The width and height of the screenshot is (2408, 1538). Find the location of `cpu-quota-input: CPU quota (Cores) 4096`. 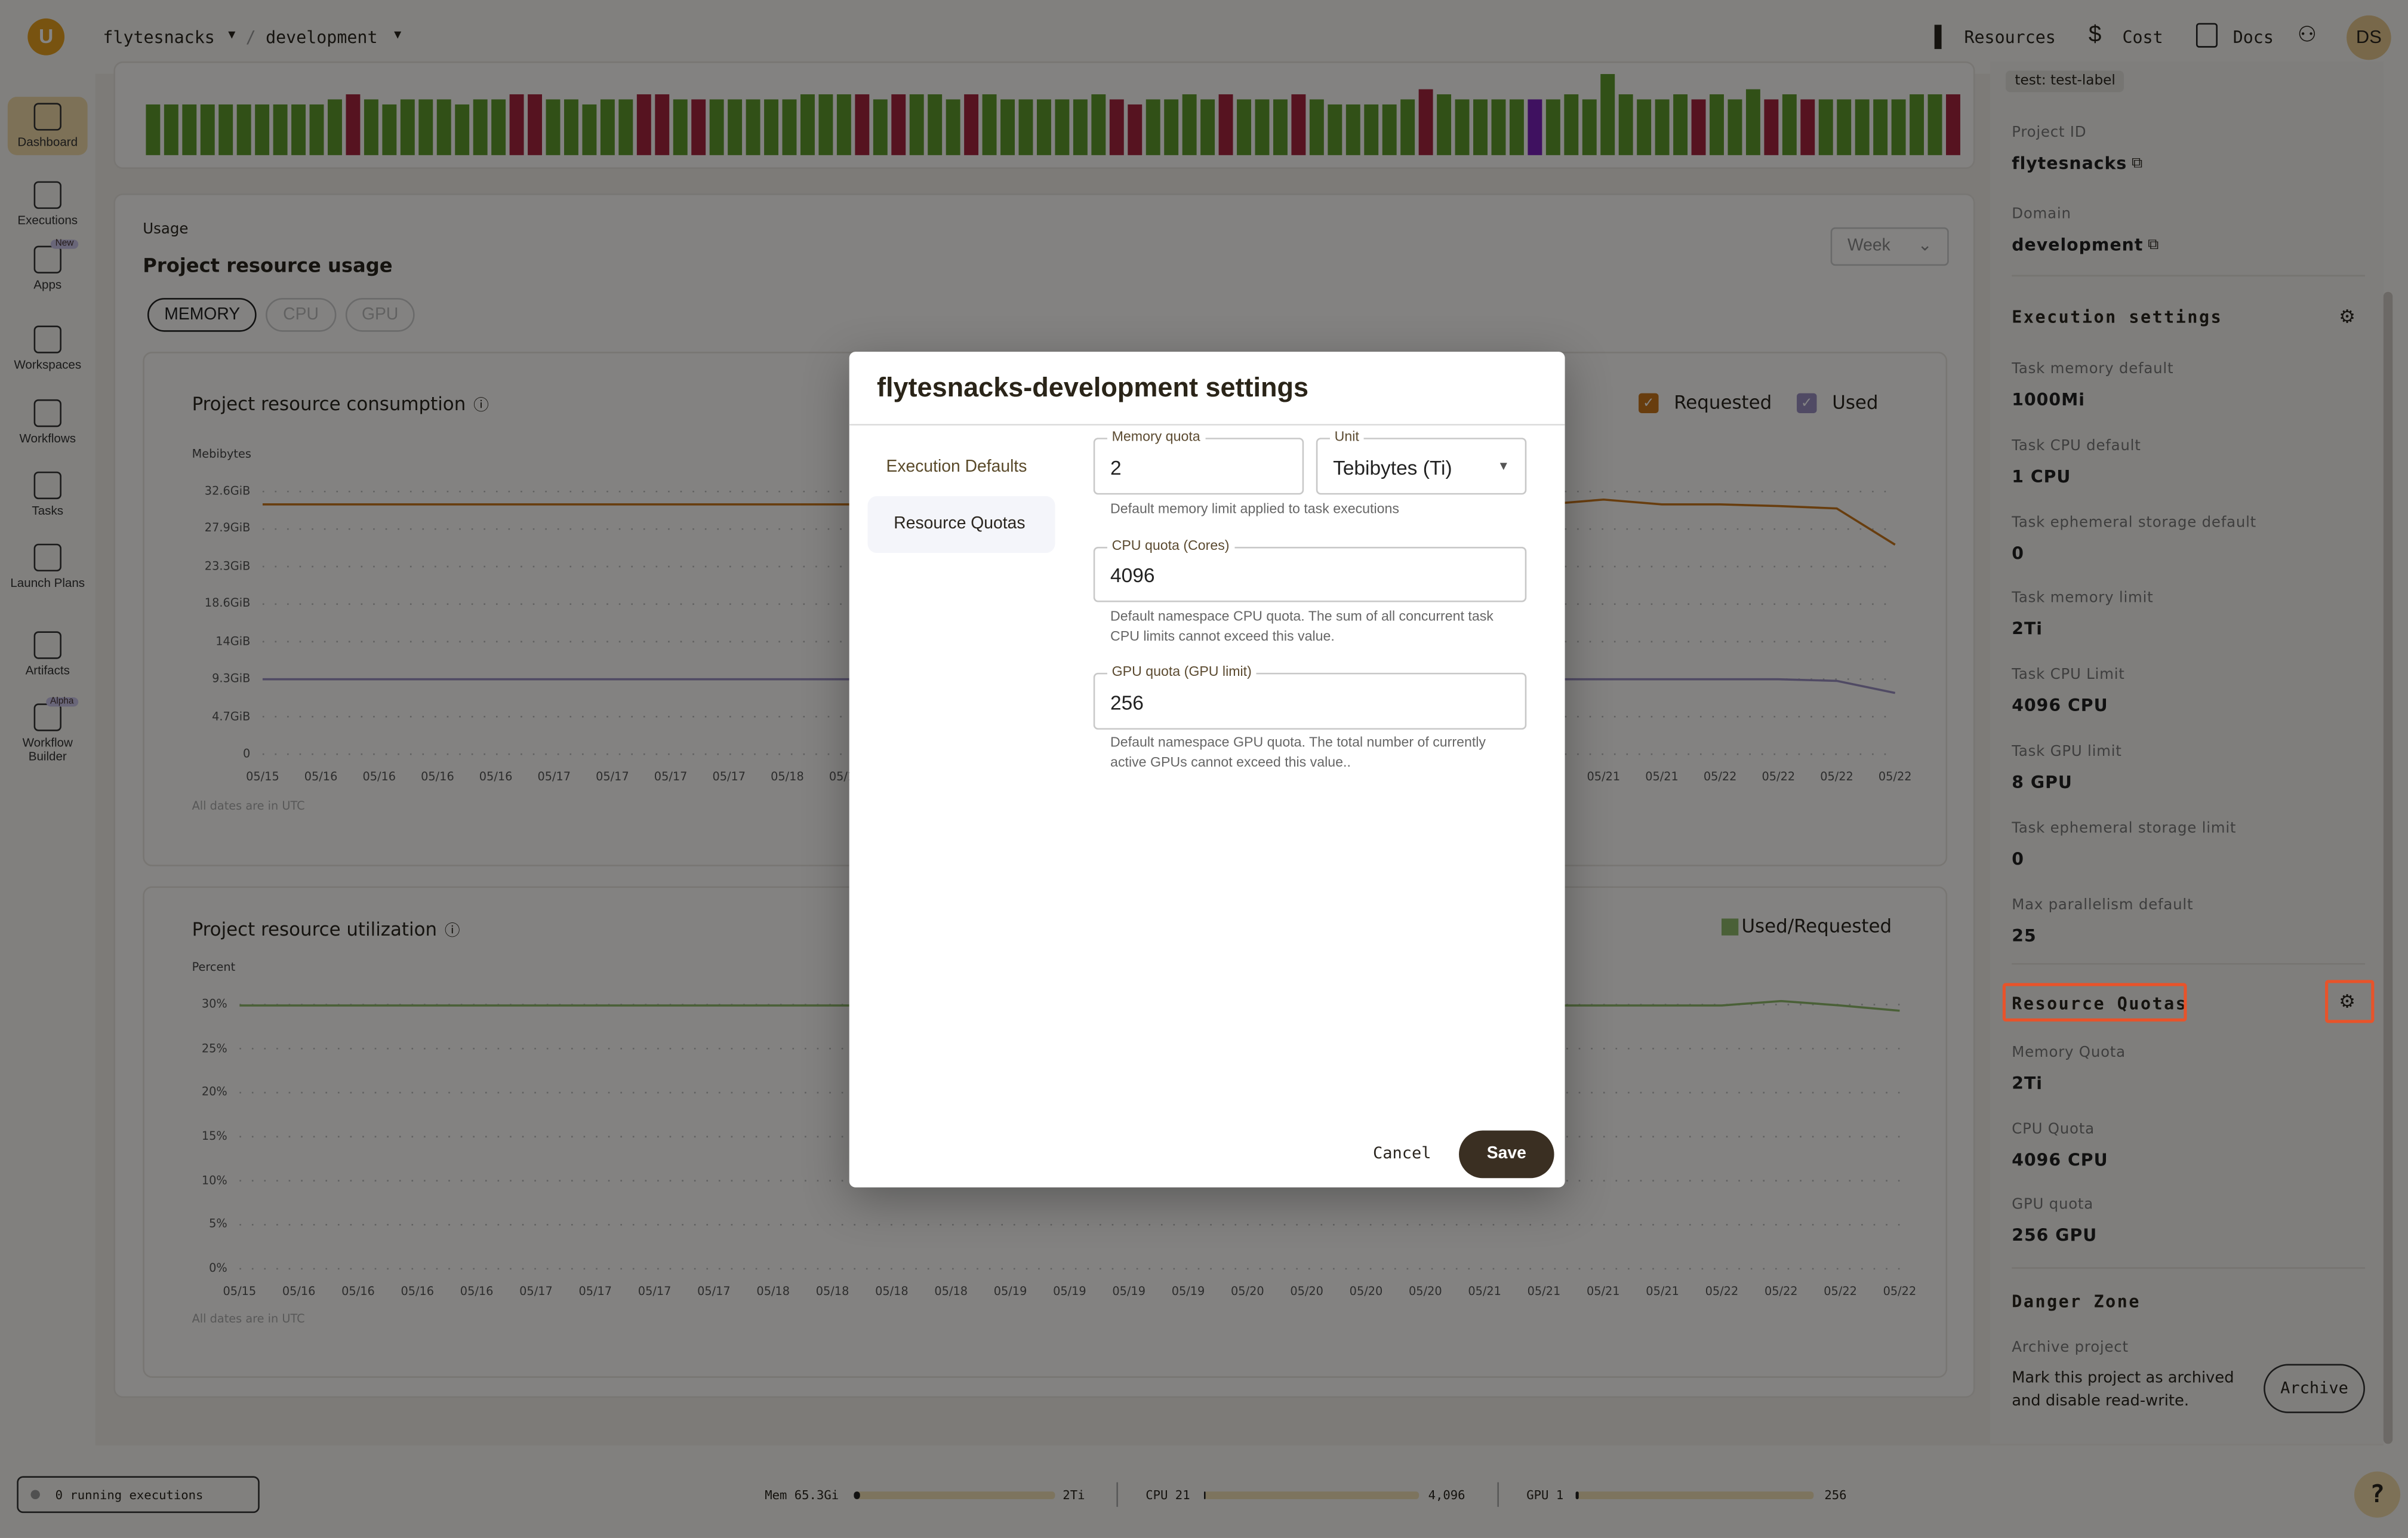

cpu-quota-input: CPU quota (Cores) 4096 is located at coordinates (1310, 569).